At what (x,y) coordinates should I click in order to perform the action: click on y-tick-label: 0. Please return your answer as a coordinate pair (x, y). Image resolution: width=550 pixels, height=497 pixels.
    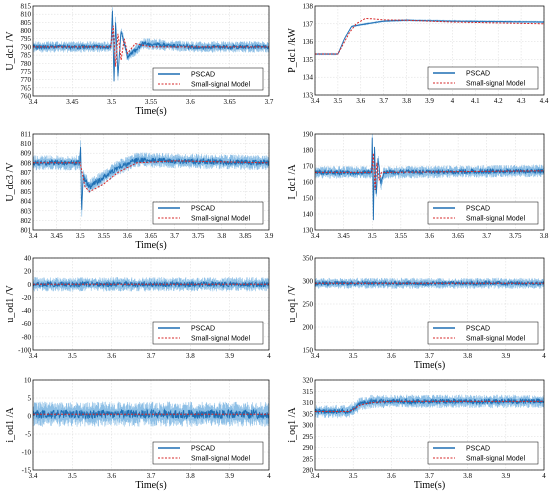
    Looking at the image, I should click on (30, 285).